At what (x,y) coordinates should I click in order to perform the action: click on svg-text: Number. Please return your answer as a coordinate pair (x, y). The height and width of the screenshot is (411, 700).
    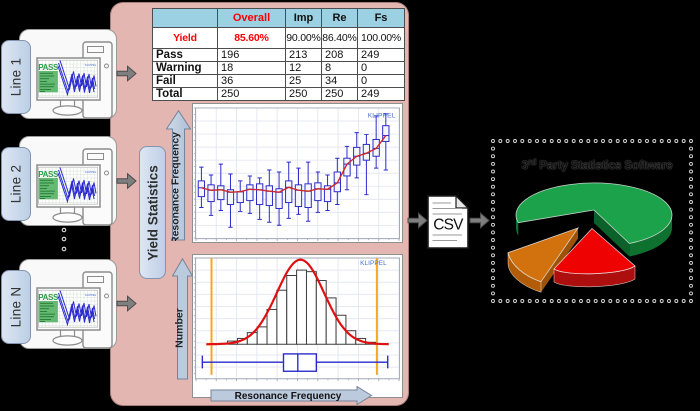
    Looking at the image, I should click on (180, 328).